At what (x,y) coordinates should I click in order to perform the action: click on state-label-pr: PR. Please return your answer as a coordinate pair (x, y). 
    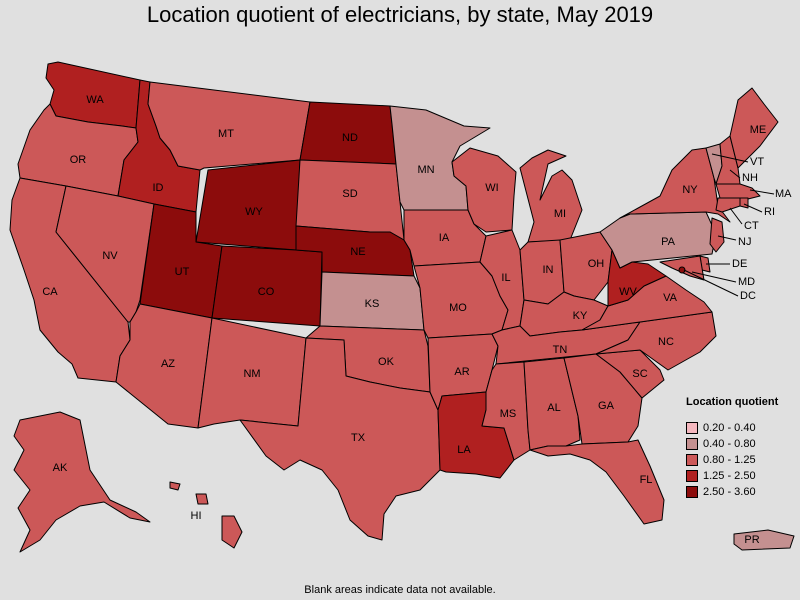
    Looking at the image, I should click on (751, 540).